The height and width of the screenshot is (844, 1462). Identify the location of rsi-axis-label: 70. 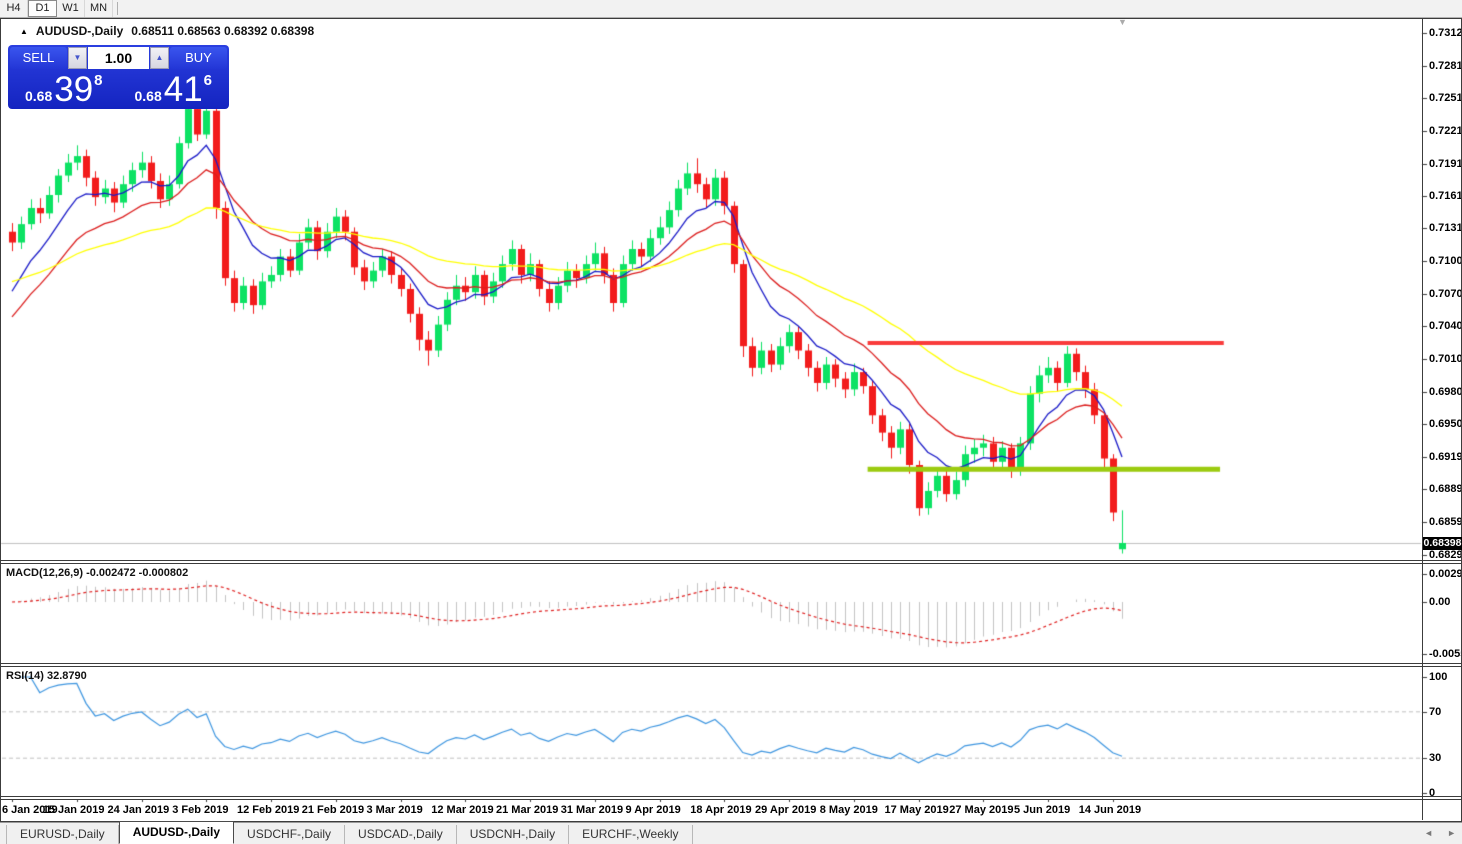
(1435, 711).